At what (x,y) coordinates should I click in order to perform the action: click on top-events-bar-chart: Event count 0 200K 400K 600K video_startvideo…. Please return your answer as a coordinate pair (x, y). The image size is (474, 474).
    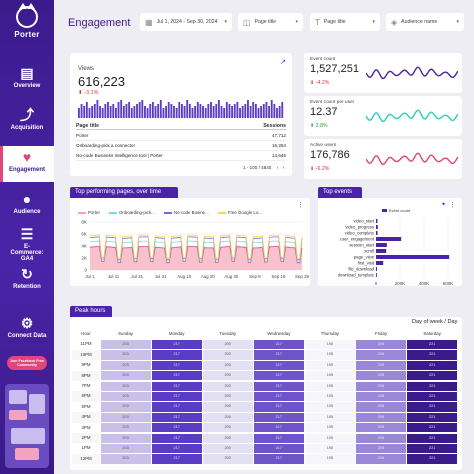
    Looking at the image, I should click on (396, 247).